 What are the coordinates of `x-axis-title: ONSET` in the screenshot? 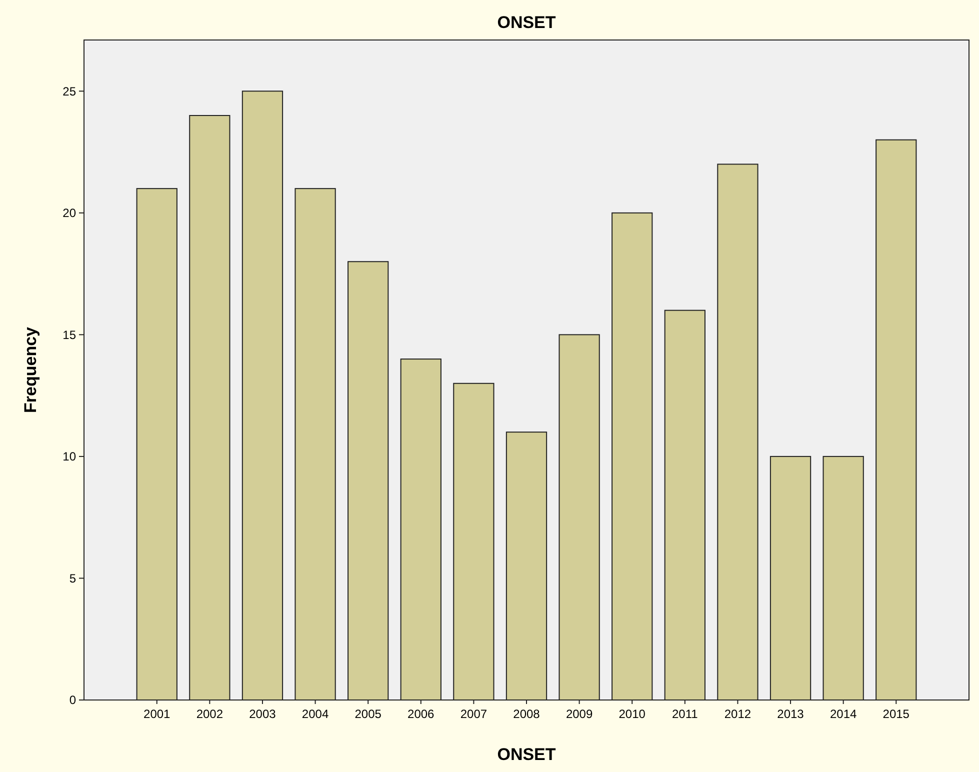 It's located at (526, 754).